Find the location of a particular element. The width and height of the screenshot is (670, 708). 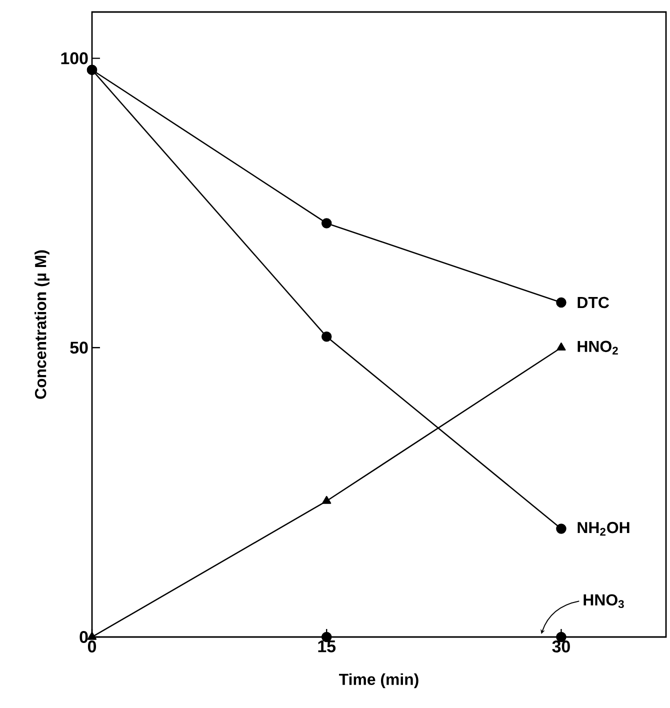

x-tick-label: 0 is located at coordinates (92, 646).